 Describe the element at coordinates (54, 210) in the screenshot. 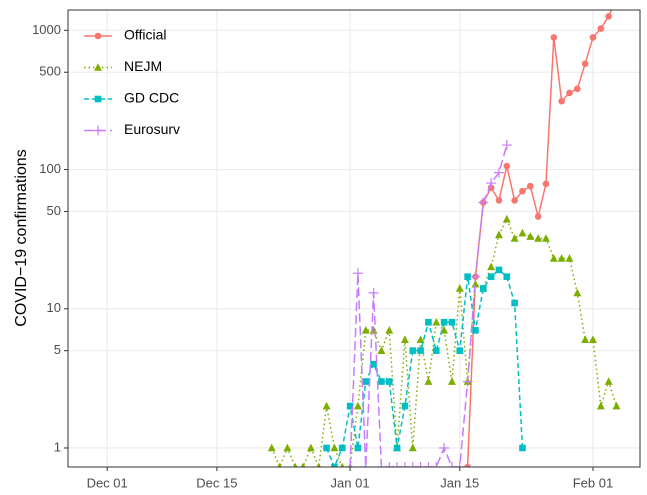

I see `y-tick-label: 50` at that location.